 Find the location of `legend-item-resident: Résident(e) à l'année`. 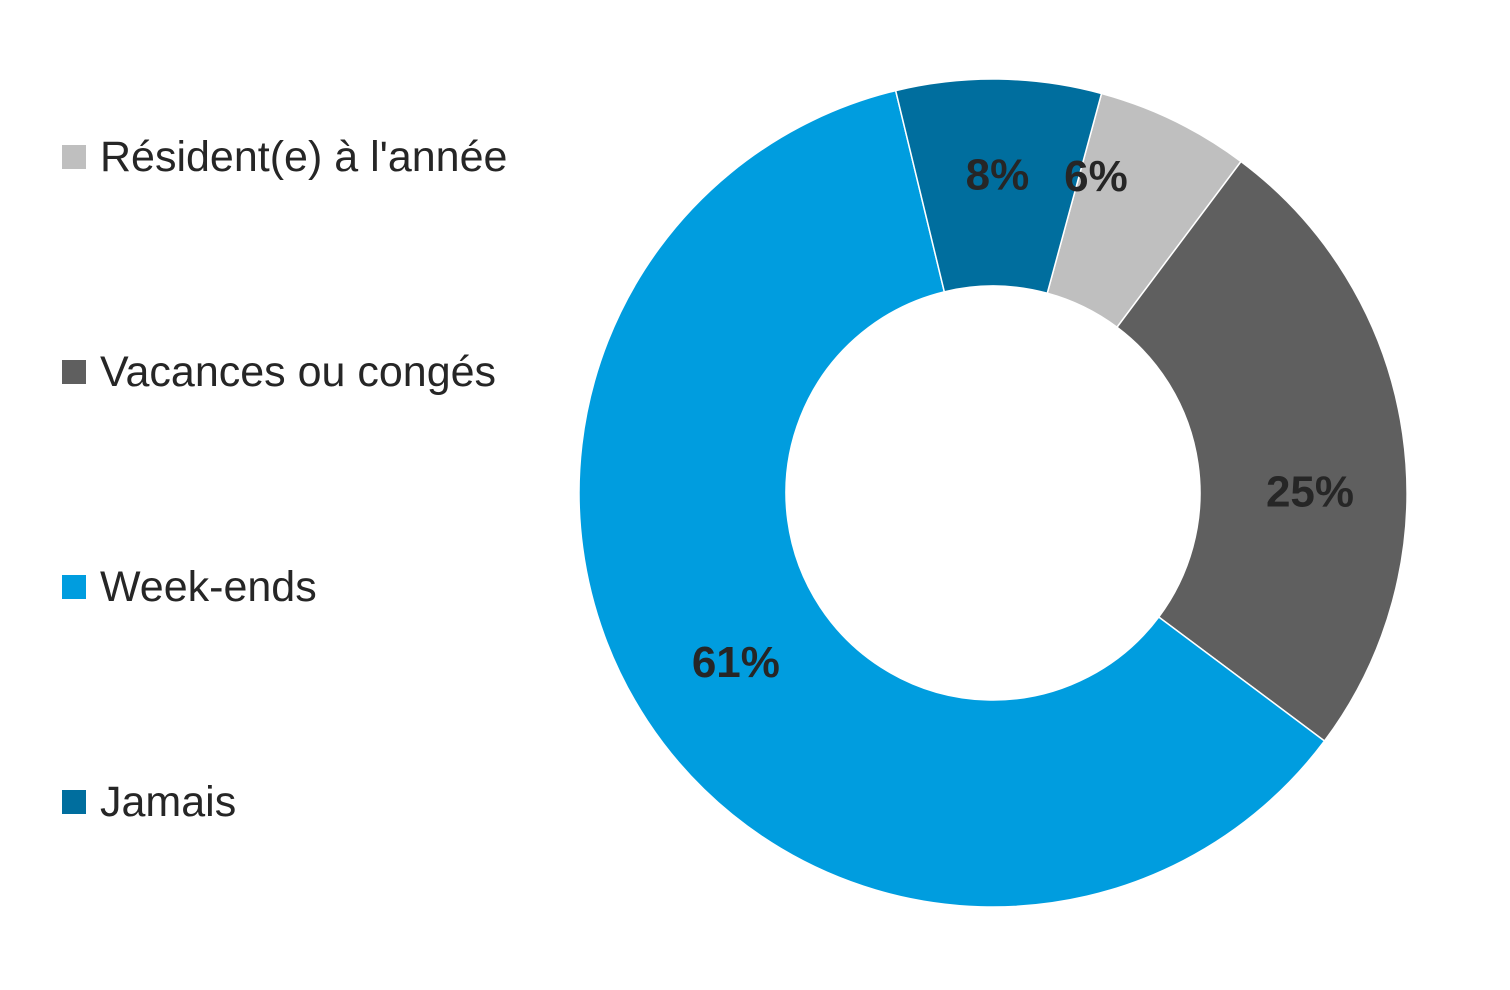

legend-item-resident: Résident(e) à l'année is located at coordinates (284, 157).